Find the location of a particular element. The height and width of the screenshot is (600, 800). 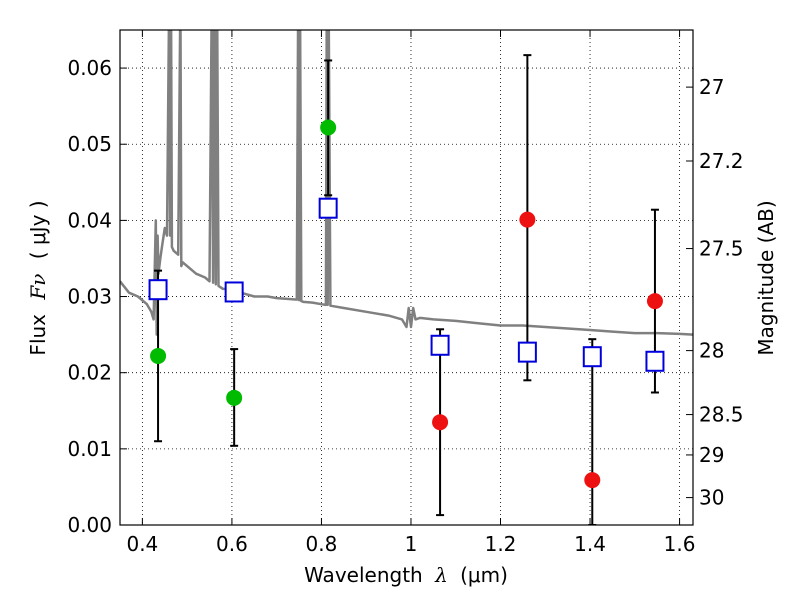

x-tick-label: 1.4 is located at coordinates (590, 544).